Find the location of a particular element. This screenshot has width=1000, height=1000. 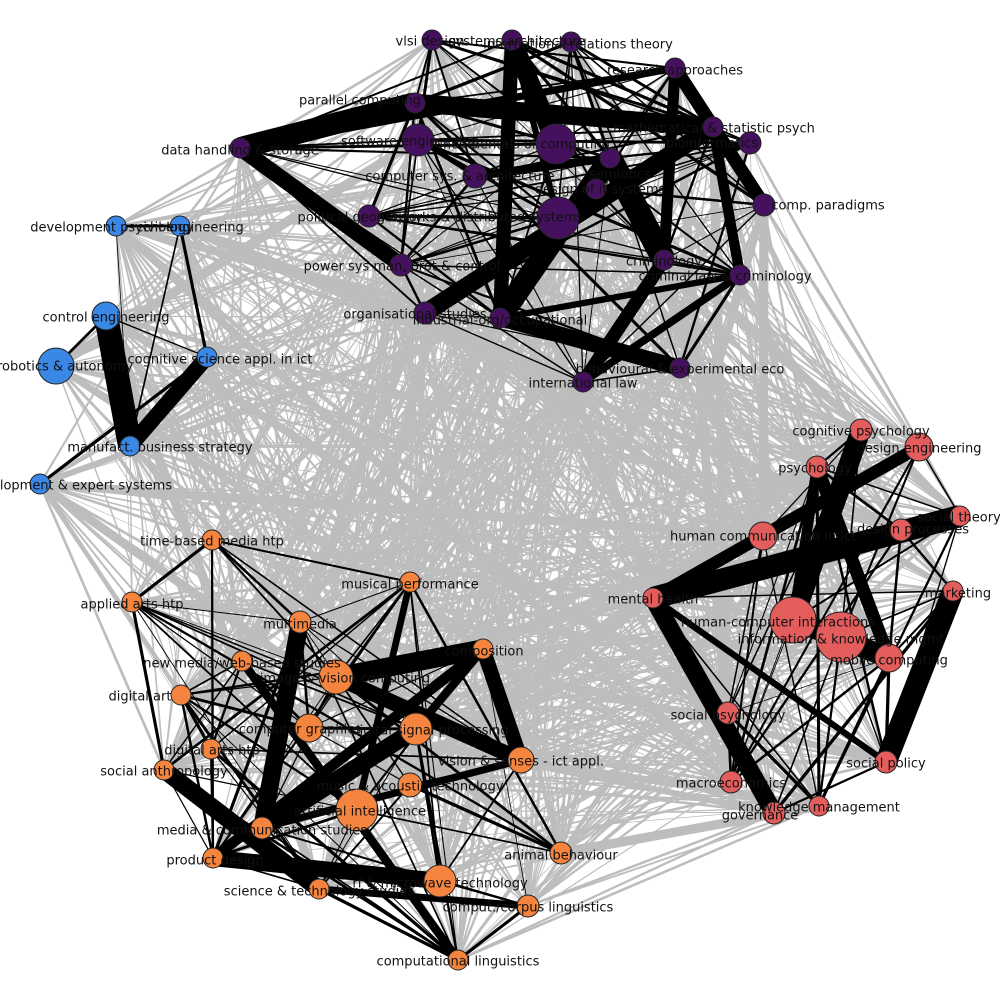

node-label-digital-arts-htp: digital arts htp is located at coordinates (211, 751).